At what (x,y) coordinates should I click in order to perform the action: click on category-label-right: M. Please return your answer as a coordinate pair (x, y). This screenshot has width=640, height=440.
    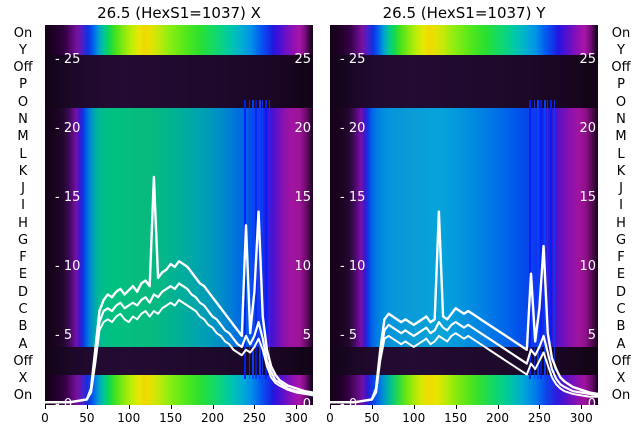
    Looking at the image, I should click on (621, 137).